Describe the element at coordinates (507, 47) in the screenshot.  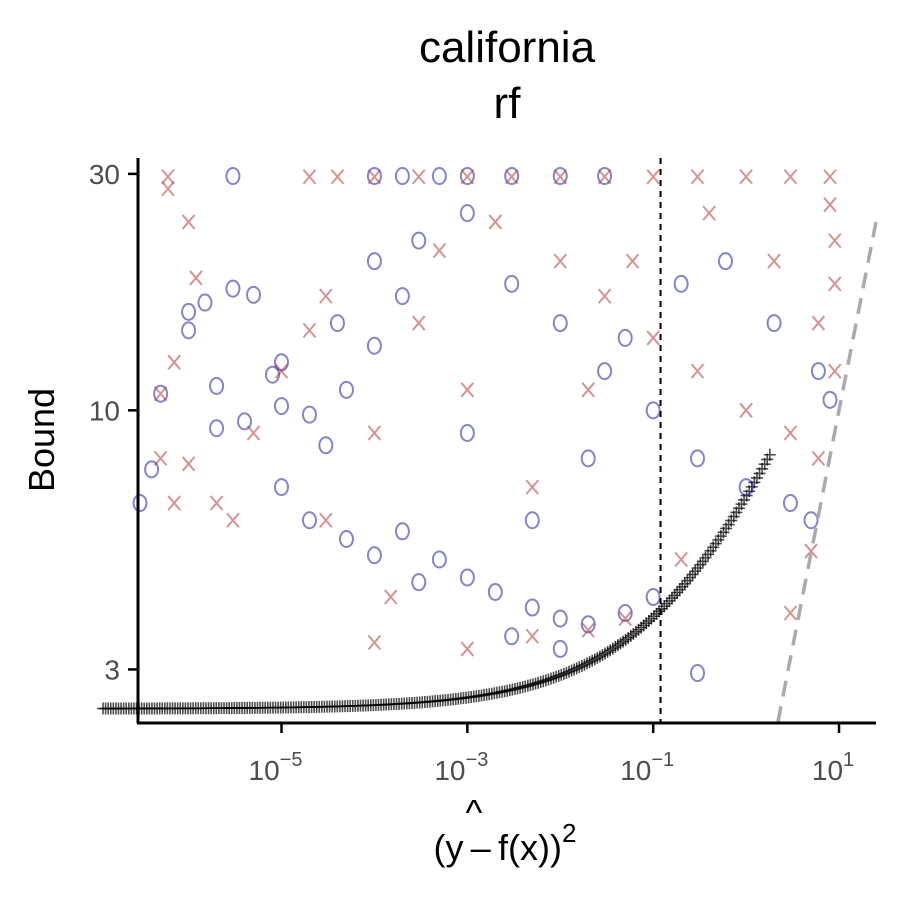
I see `chart-title-line-1: california` at that location.